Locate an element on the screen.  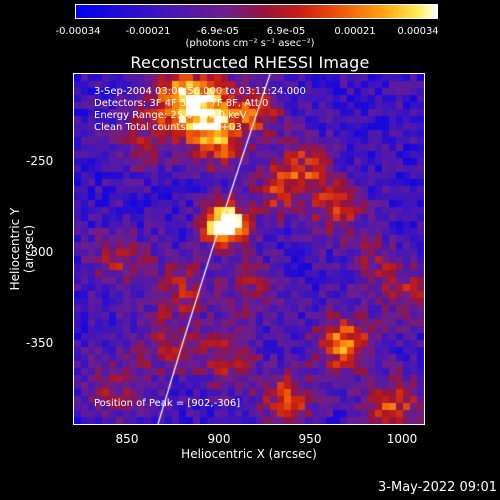
time-range-text: 3-Sep-2004 03:06:56.000 to 03:11:24.000 is located at coordinates (200, 91).